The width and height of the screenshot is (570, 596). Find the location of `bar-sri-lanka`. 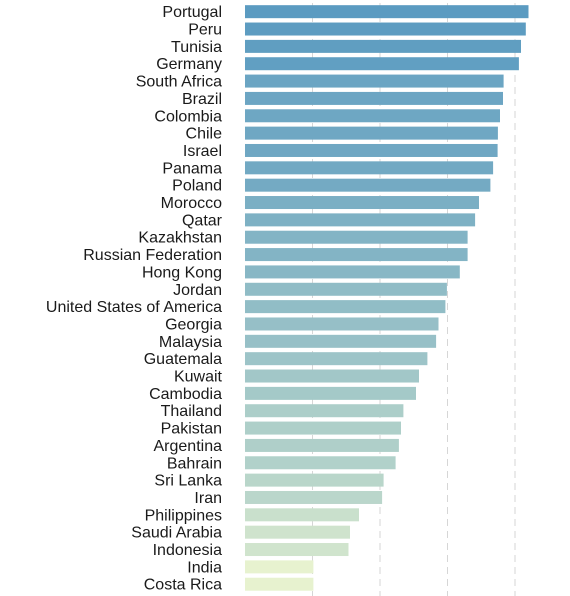

bar-sri-lanka is located at coordinates (314, 480).